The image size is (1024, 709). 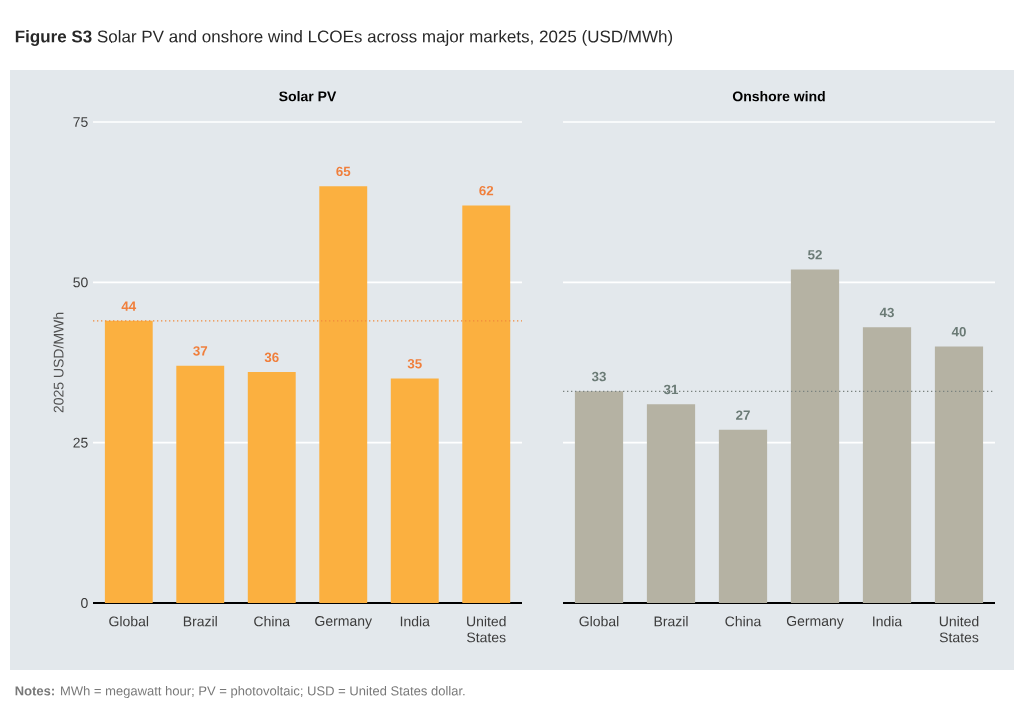 I want to click on chart-title: Figure S3 Solar PV and onshore wind LCOEs across major markets, 2025 (USD/MWh), so click(x=344, y=38).